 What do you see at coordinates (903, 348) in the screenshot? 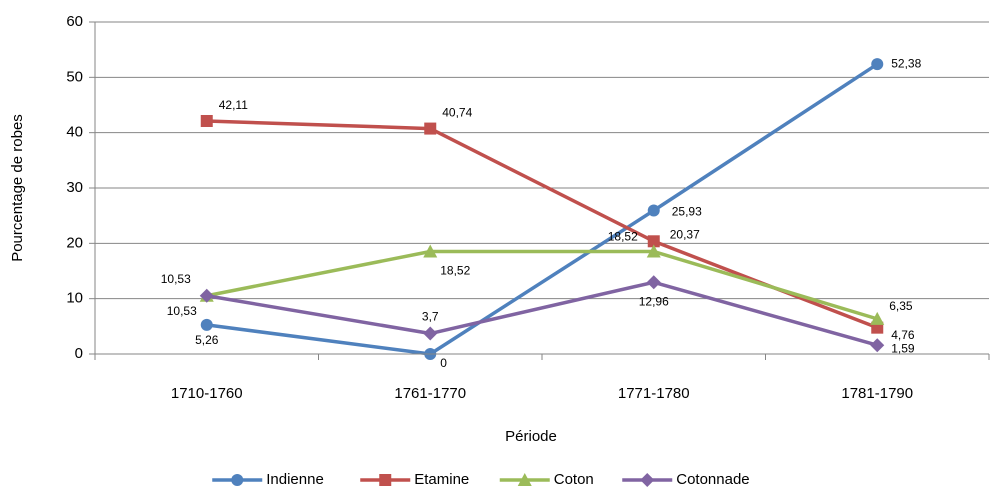
I see `value-label: 1,59` at bounding box center [903, 348].